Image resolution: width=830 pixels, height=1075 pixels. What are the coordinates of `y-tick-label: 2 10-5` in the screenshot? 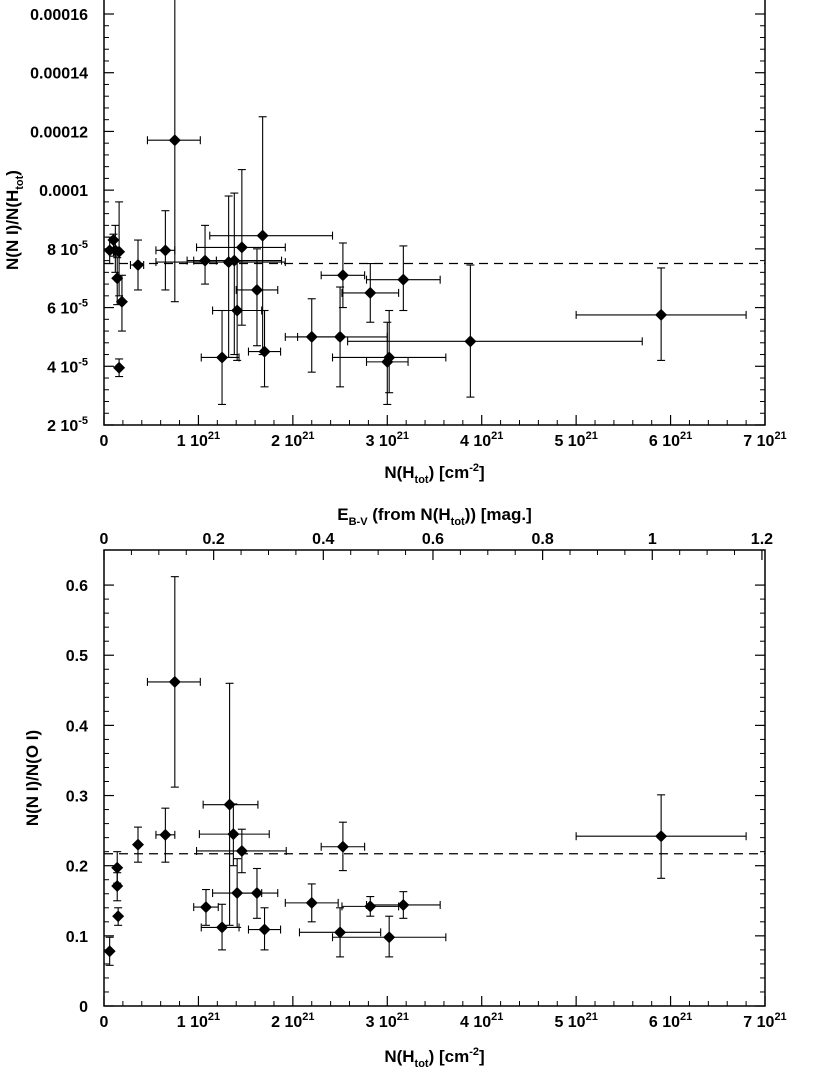 It's located at (67, 425).